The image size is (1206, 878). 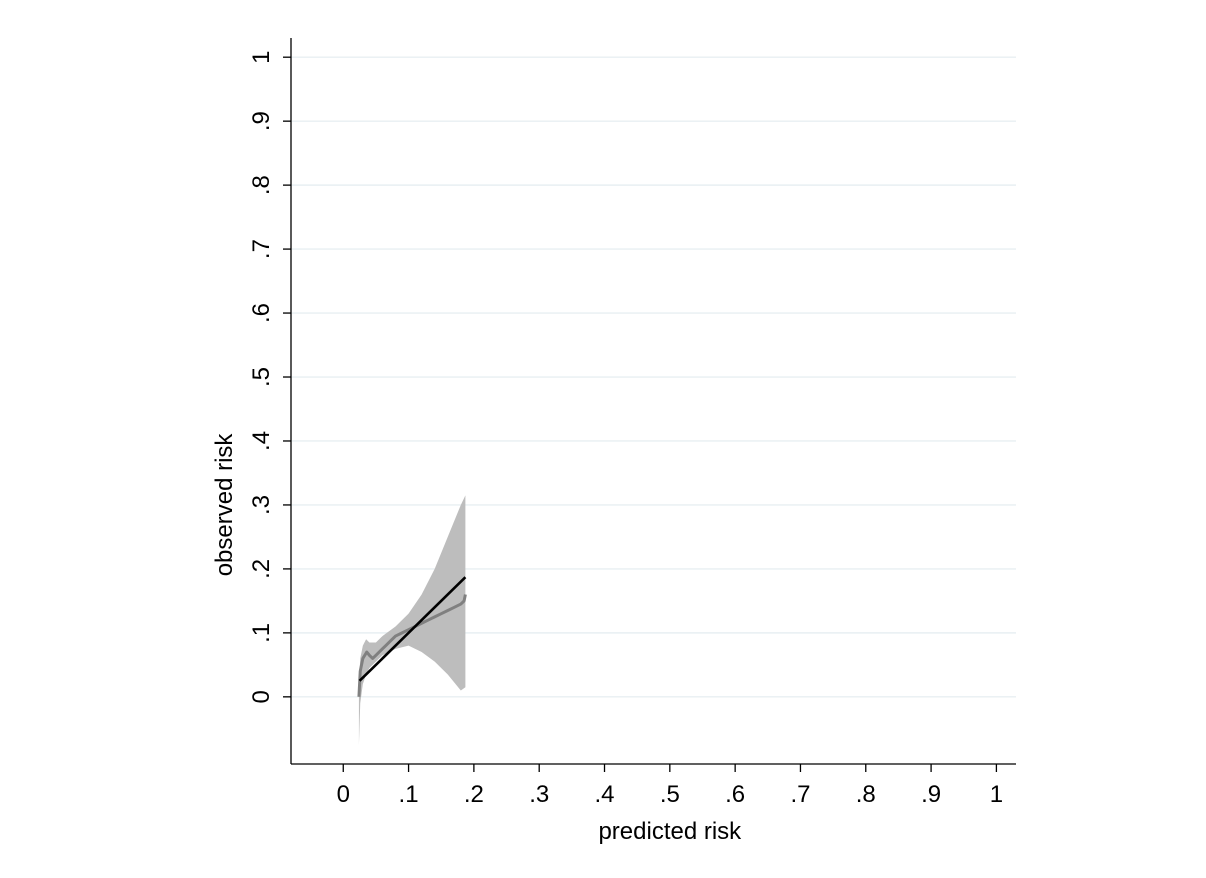 What do you see at coordinates (735, 794) in the screenshot?
I see `x-tick-label-6: .6` at bounding box center [735, 794].